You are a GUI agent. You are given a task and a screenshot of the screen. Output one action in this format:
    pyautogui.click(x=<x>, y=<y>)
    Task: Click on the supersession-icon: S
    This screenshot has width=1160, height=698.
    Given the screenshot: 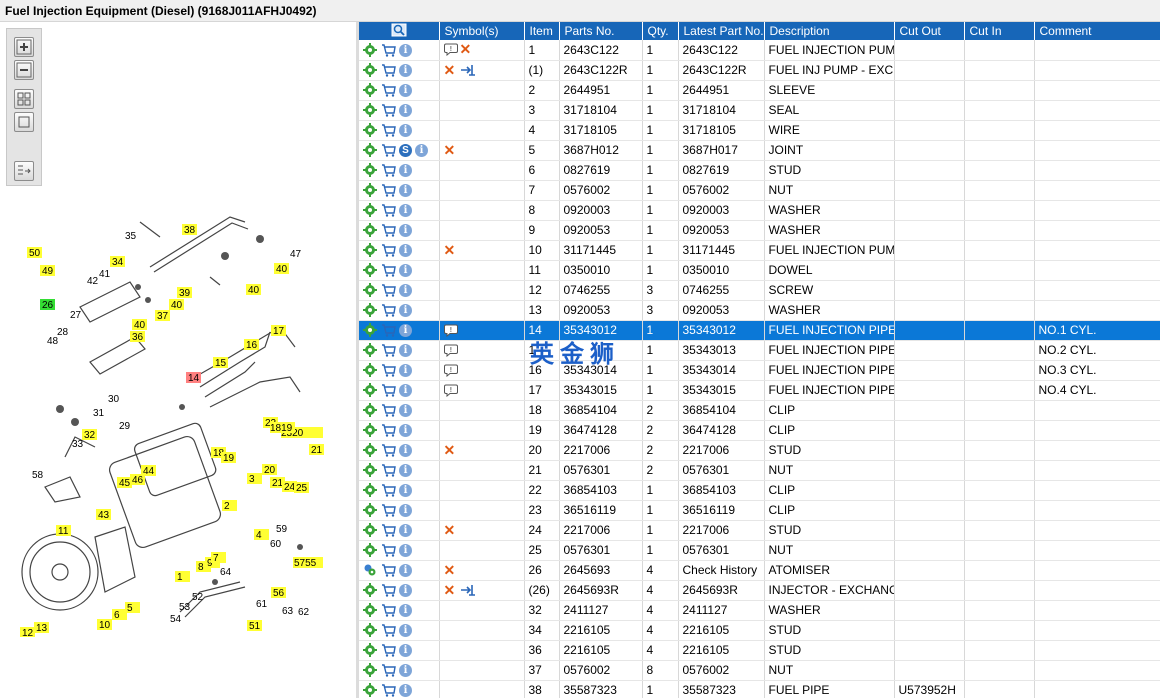 What is the action you would take?
    pyautogui.click(x=405, y=150)
    